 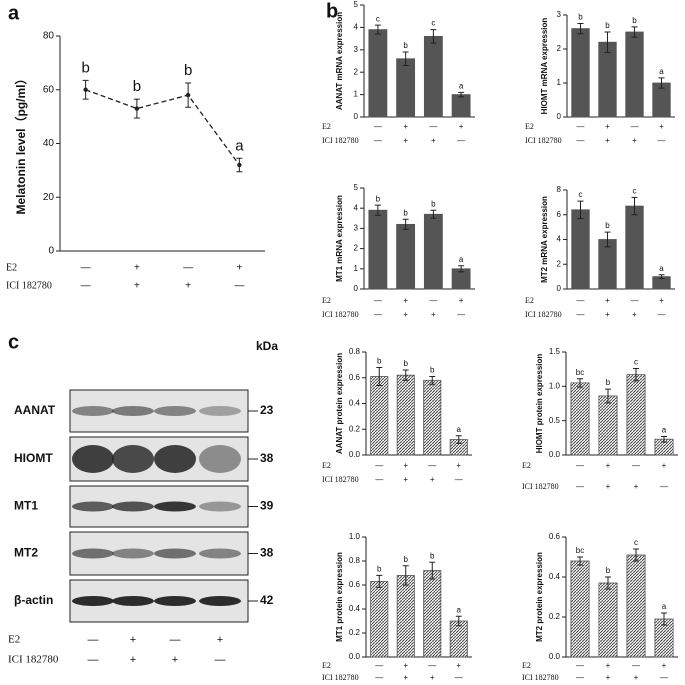 What do you see at coordinates (267, 600) in the screenshot?
I see `kda-value: 42` at bounding box center [267, 600].